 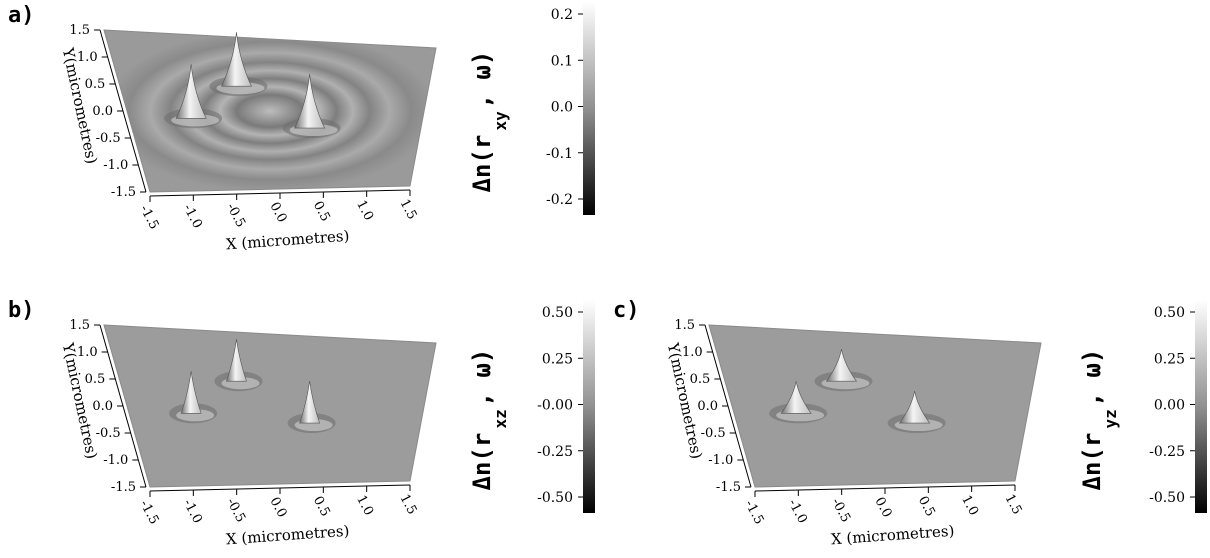 I want to click on colorbar-tick-label: -0.2, so click(x=559, y=200).